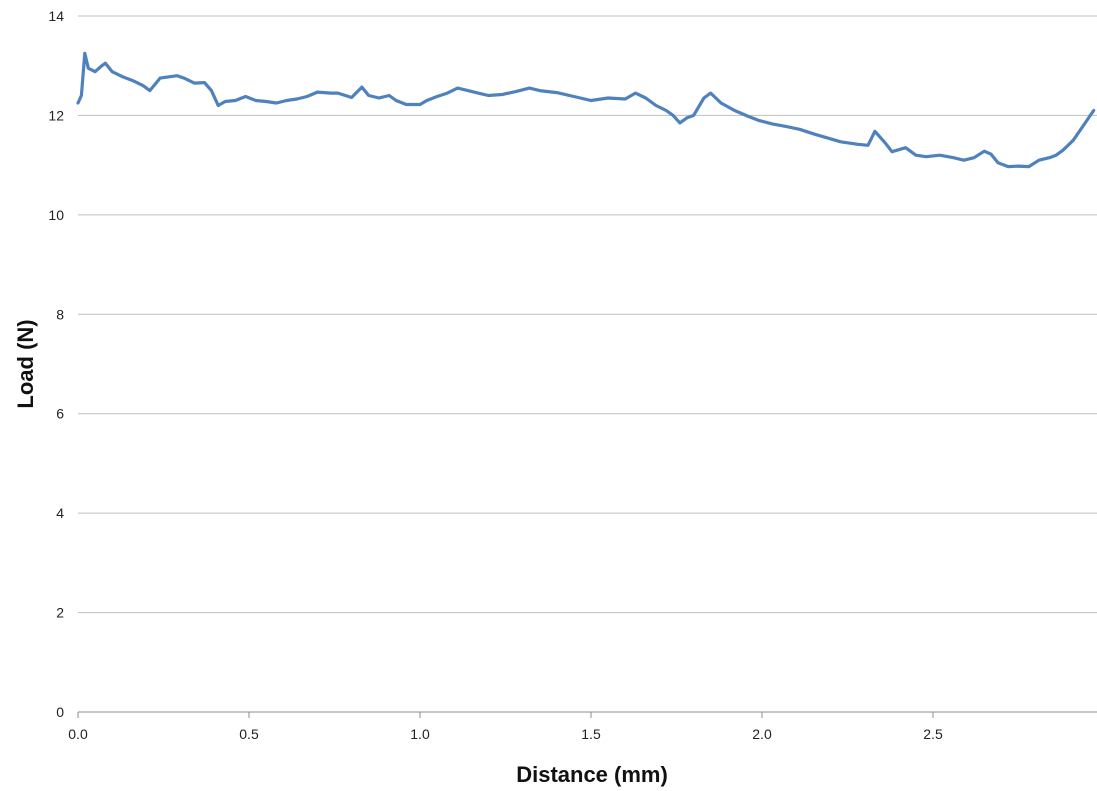 This screenshot has height=791, width=1097. What do you see at coordinates (56, 16) in the screenshot?
I see `y-tick-label: 14` at bounding box center [56, 16].